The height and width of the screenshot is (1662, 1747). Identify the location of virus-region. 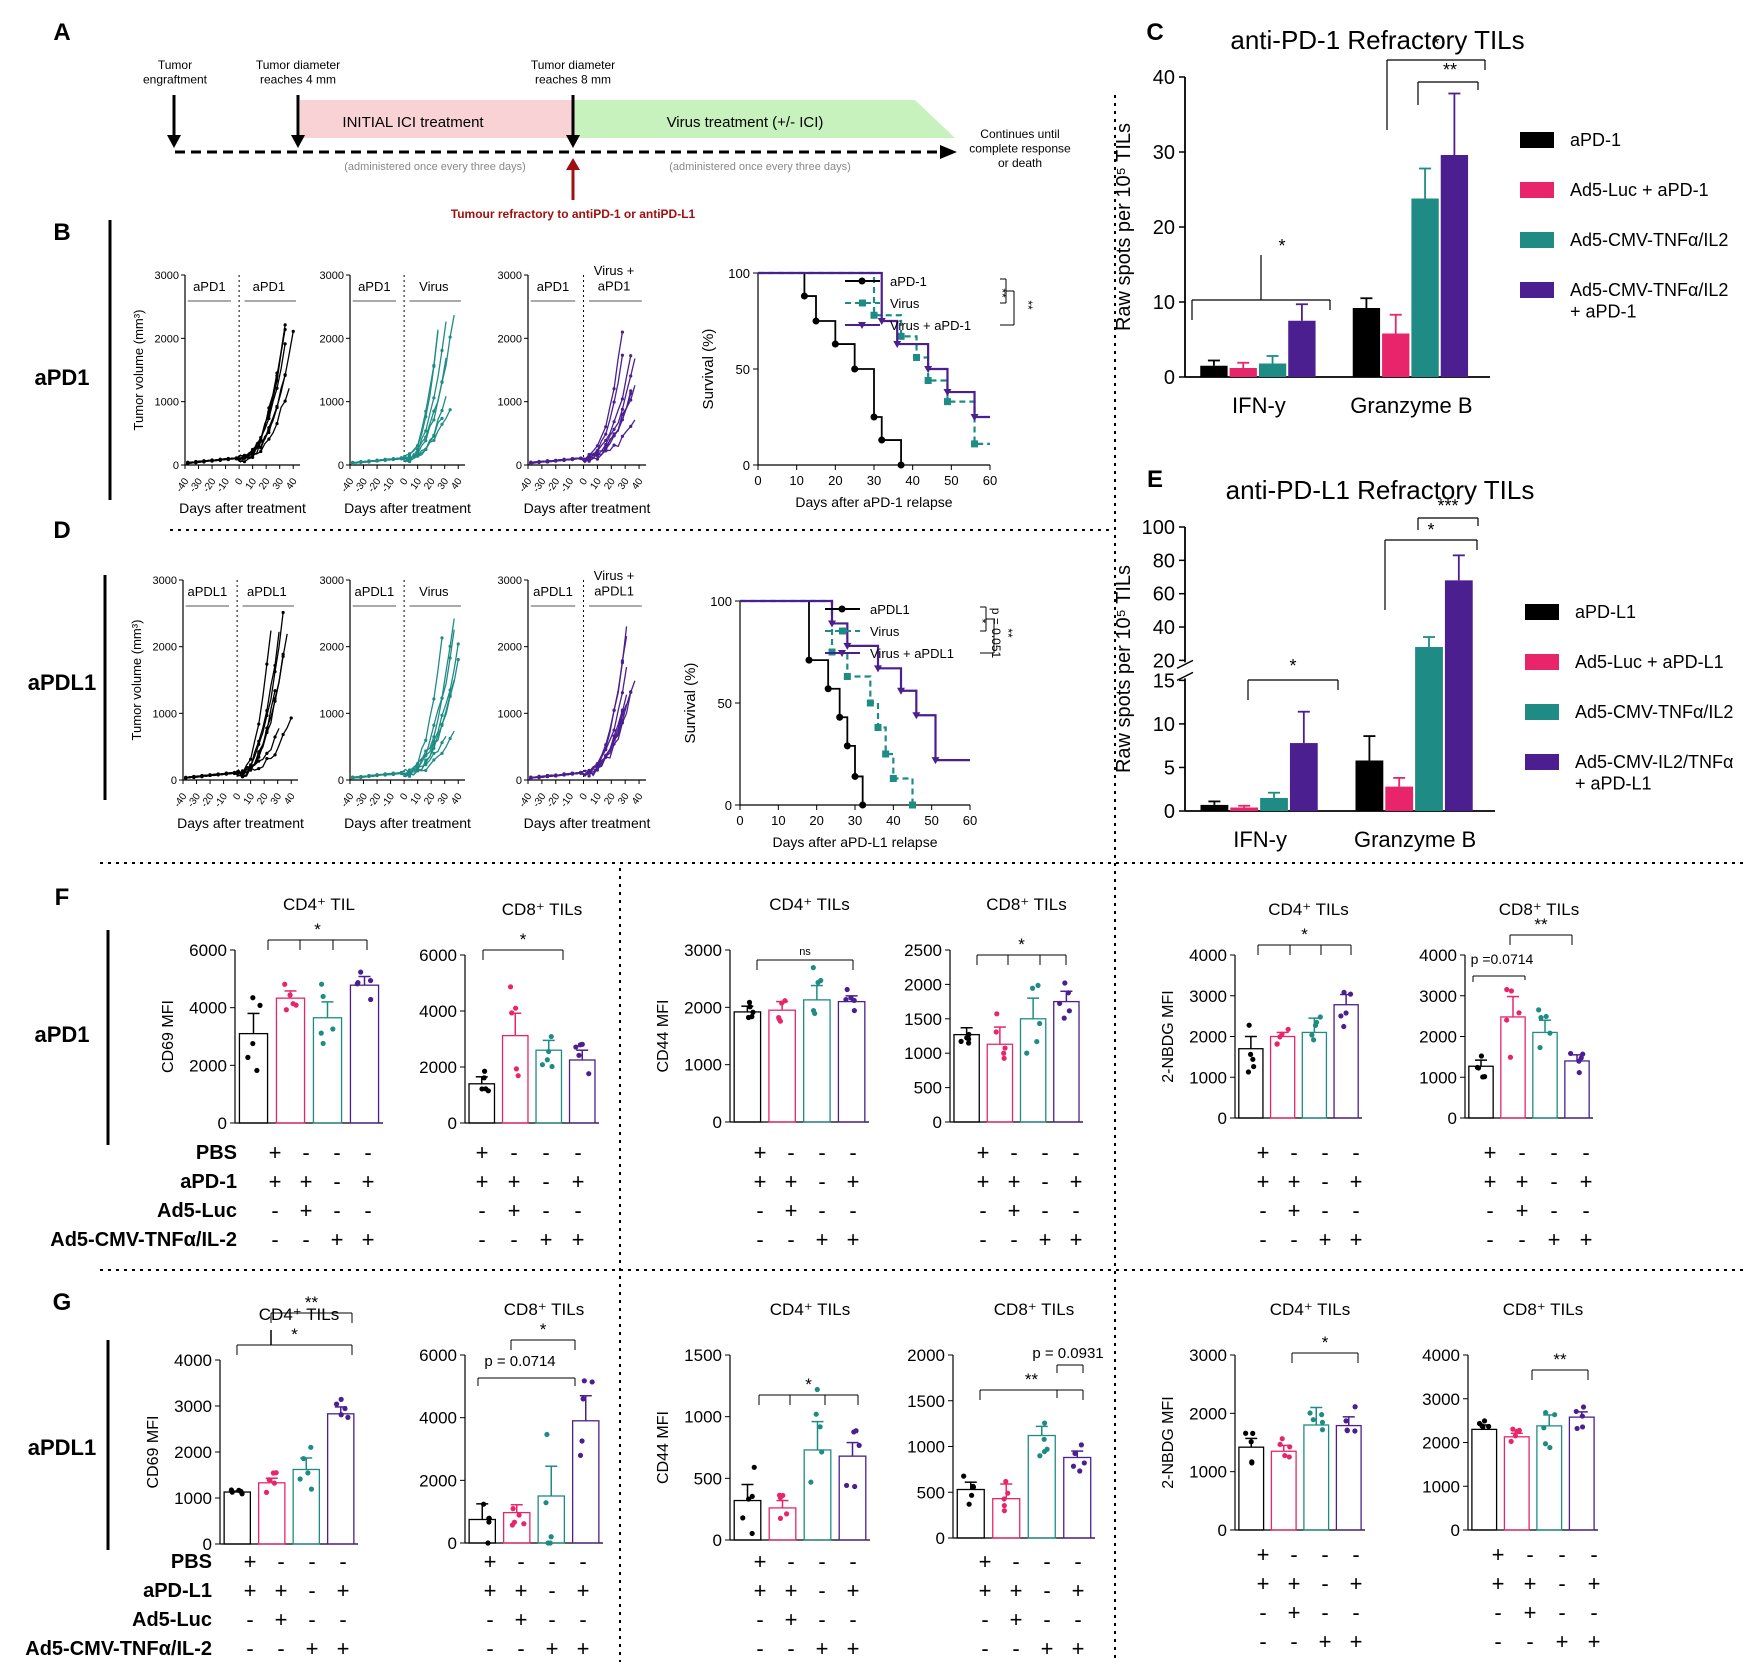
(765, 119).